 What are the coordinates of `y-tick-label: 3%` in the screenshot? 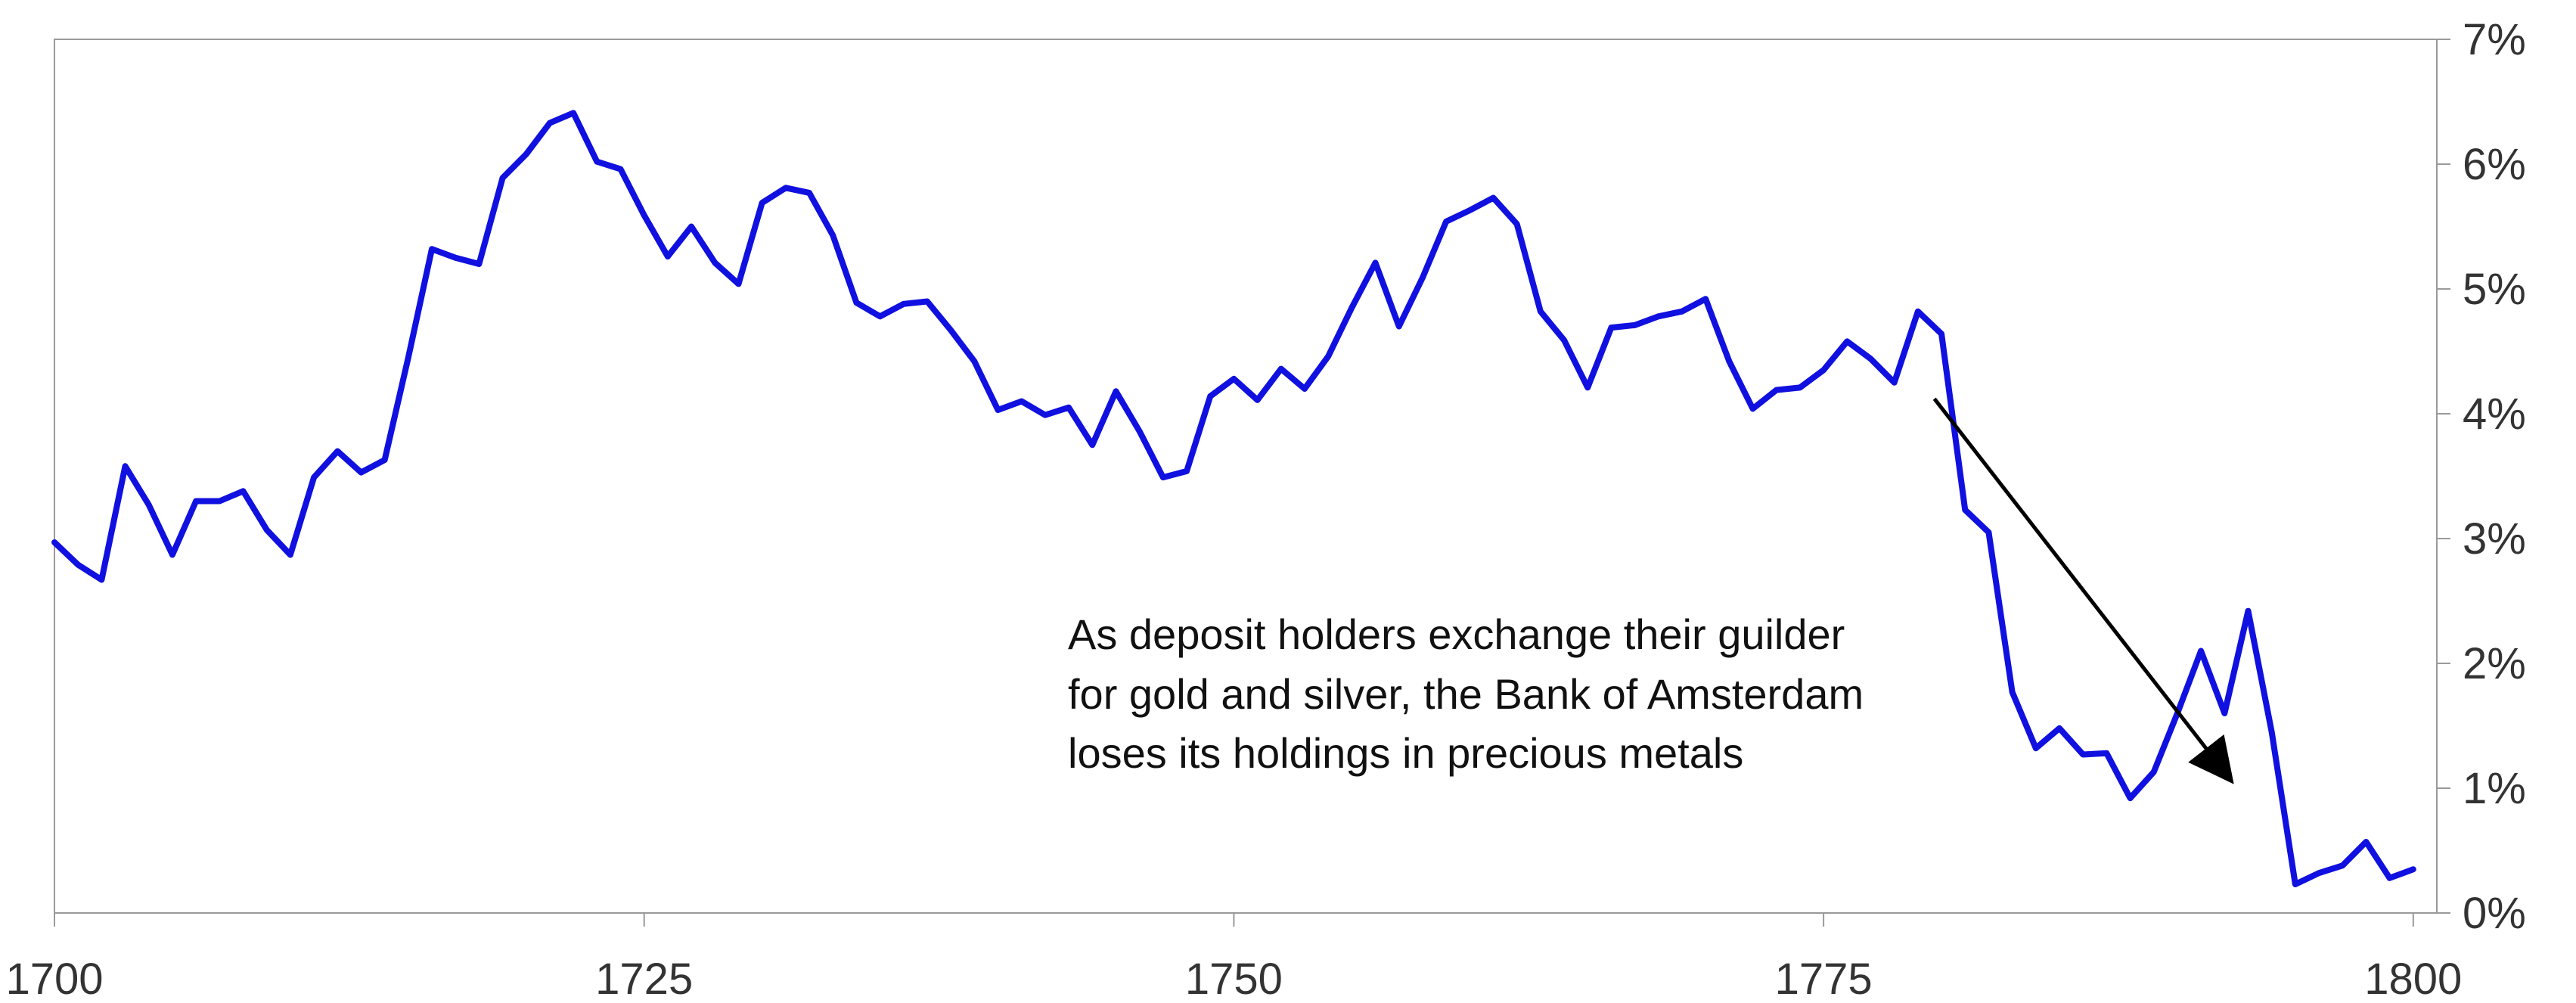 It's located at (2494, 539).